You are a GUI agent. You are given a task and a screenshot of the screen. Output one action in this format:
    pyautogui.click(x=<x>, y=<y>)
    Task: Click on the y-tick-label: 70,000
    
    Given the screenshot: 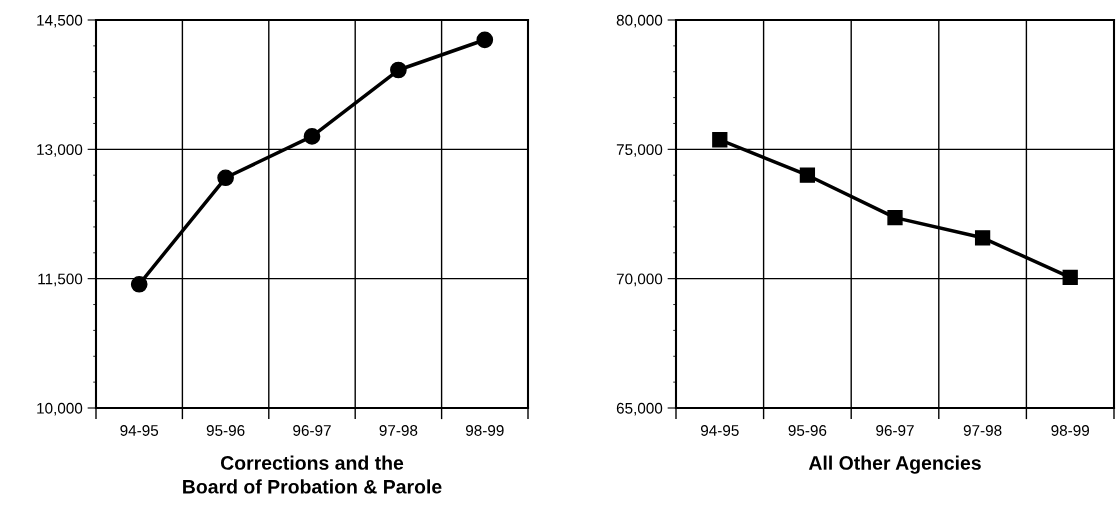 What is the action you would take?
    pyautogui.click(x=639, y=280)
    